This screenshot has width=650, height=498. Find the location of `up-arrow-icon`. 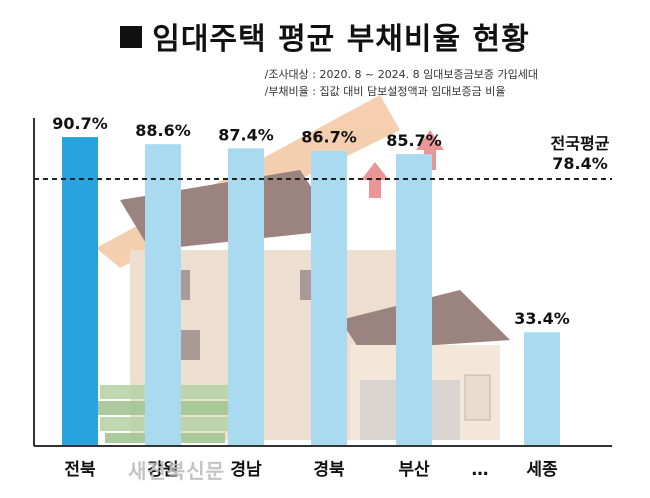

up-arrow-icon is located at coordinates (402, 164).